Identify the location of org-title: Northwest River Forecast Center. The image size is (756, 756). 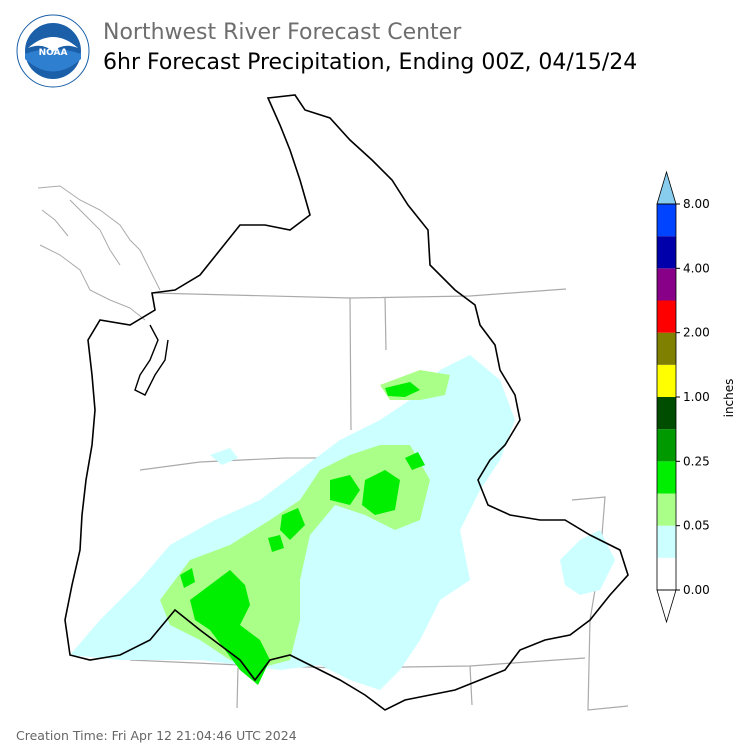
(282, 32).